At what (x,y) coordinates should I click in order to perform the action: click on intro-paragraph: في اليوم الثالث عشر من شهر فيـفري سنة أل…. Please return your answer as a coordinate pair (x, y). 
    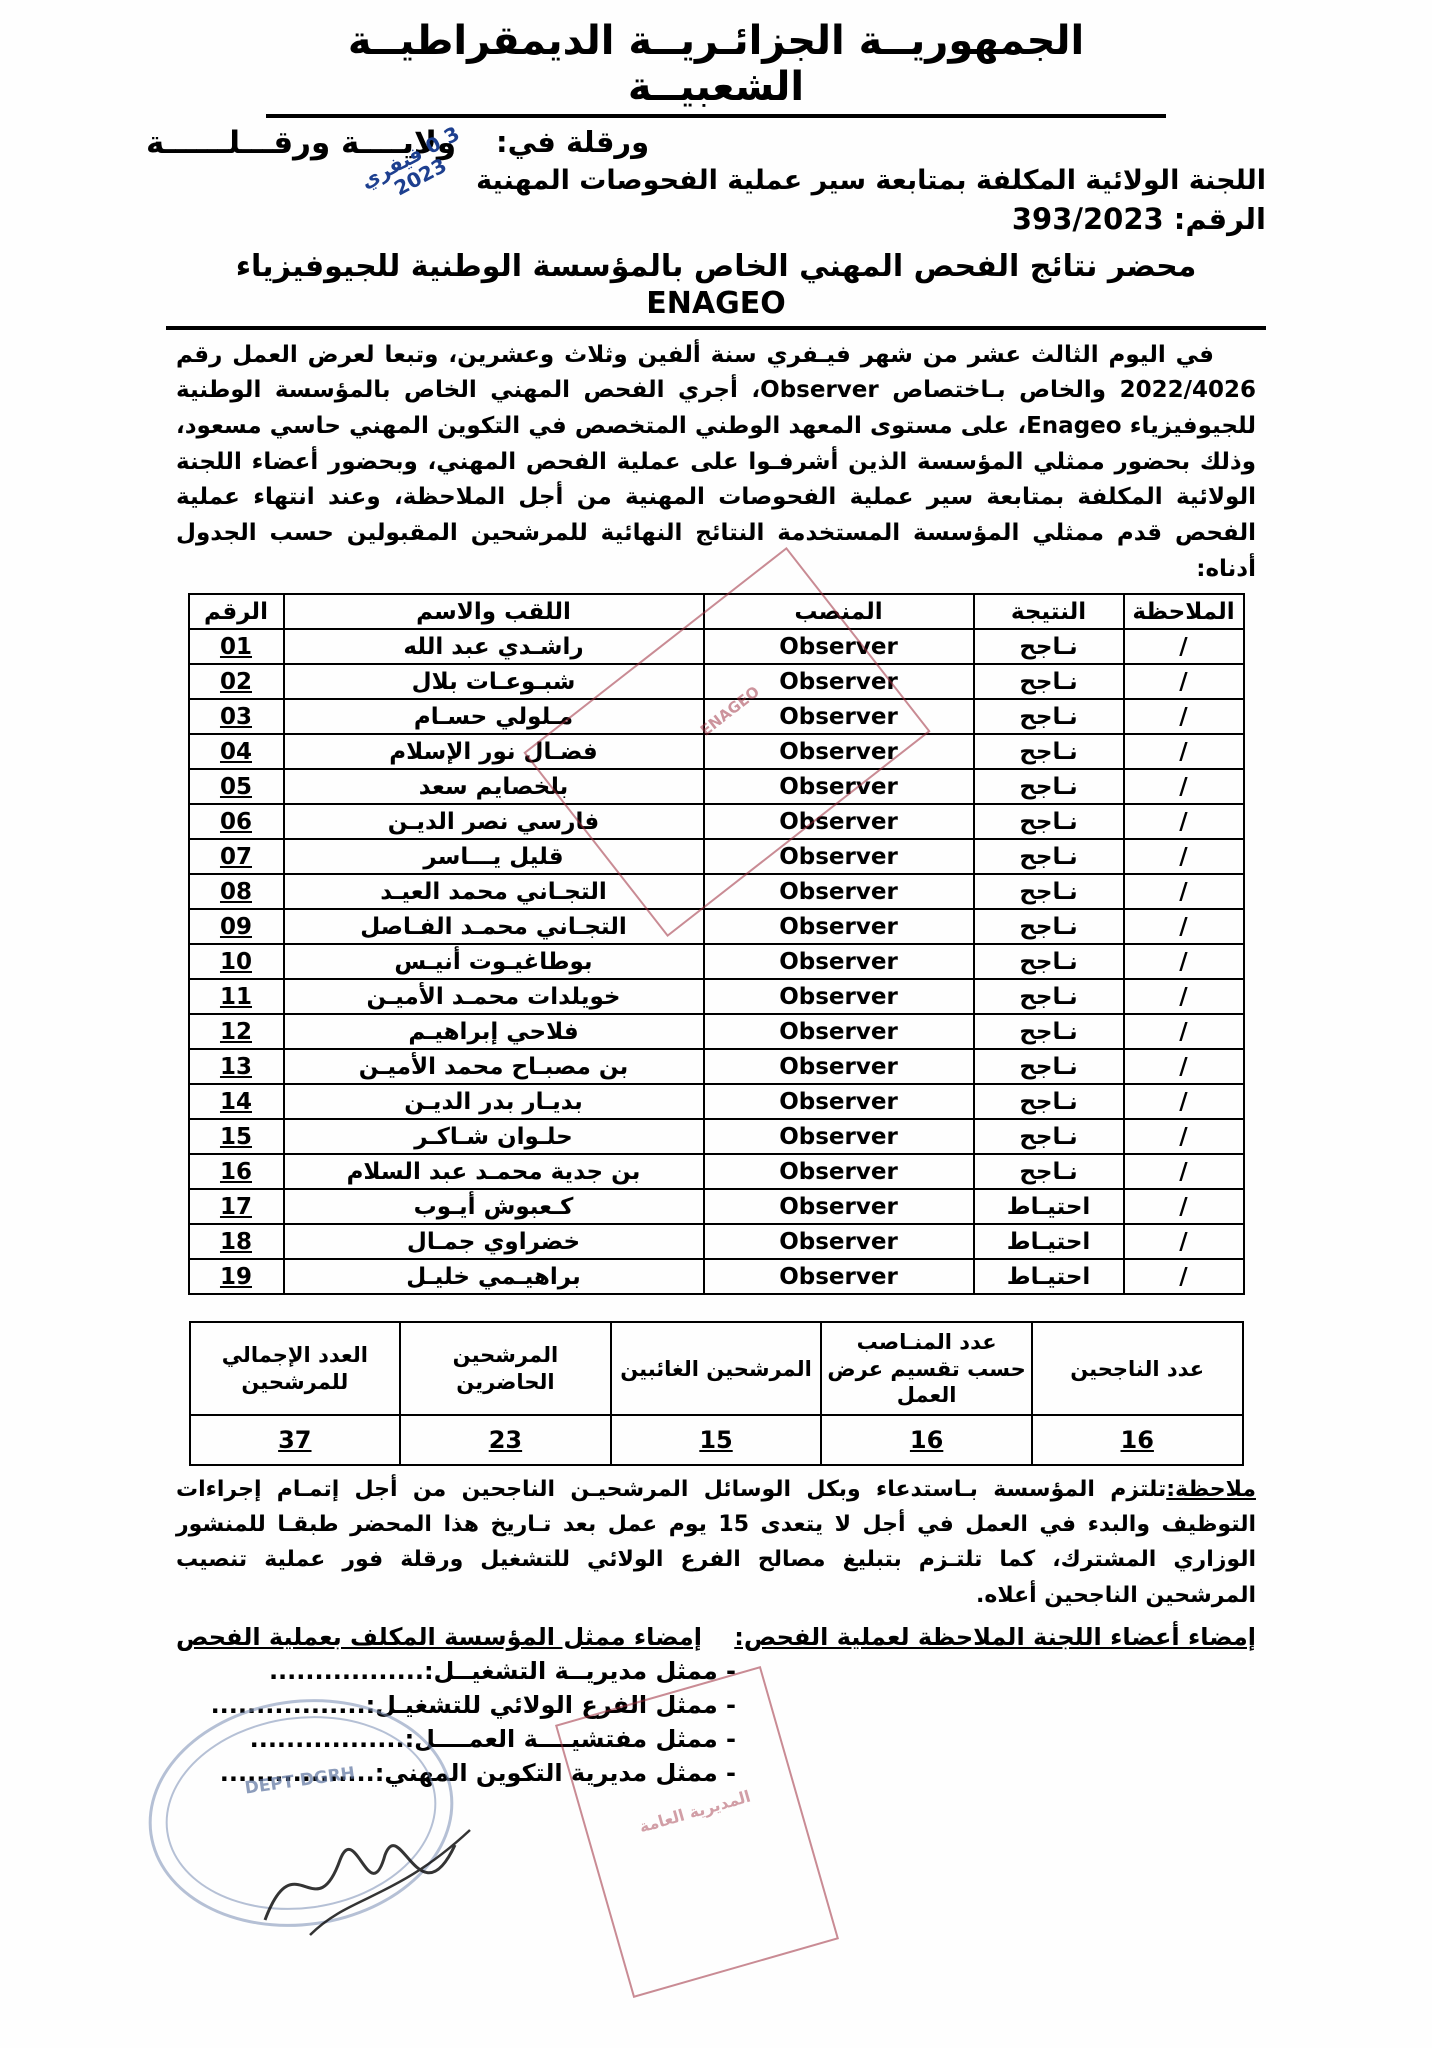
    Looking at the image, I should click on (716, 462).